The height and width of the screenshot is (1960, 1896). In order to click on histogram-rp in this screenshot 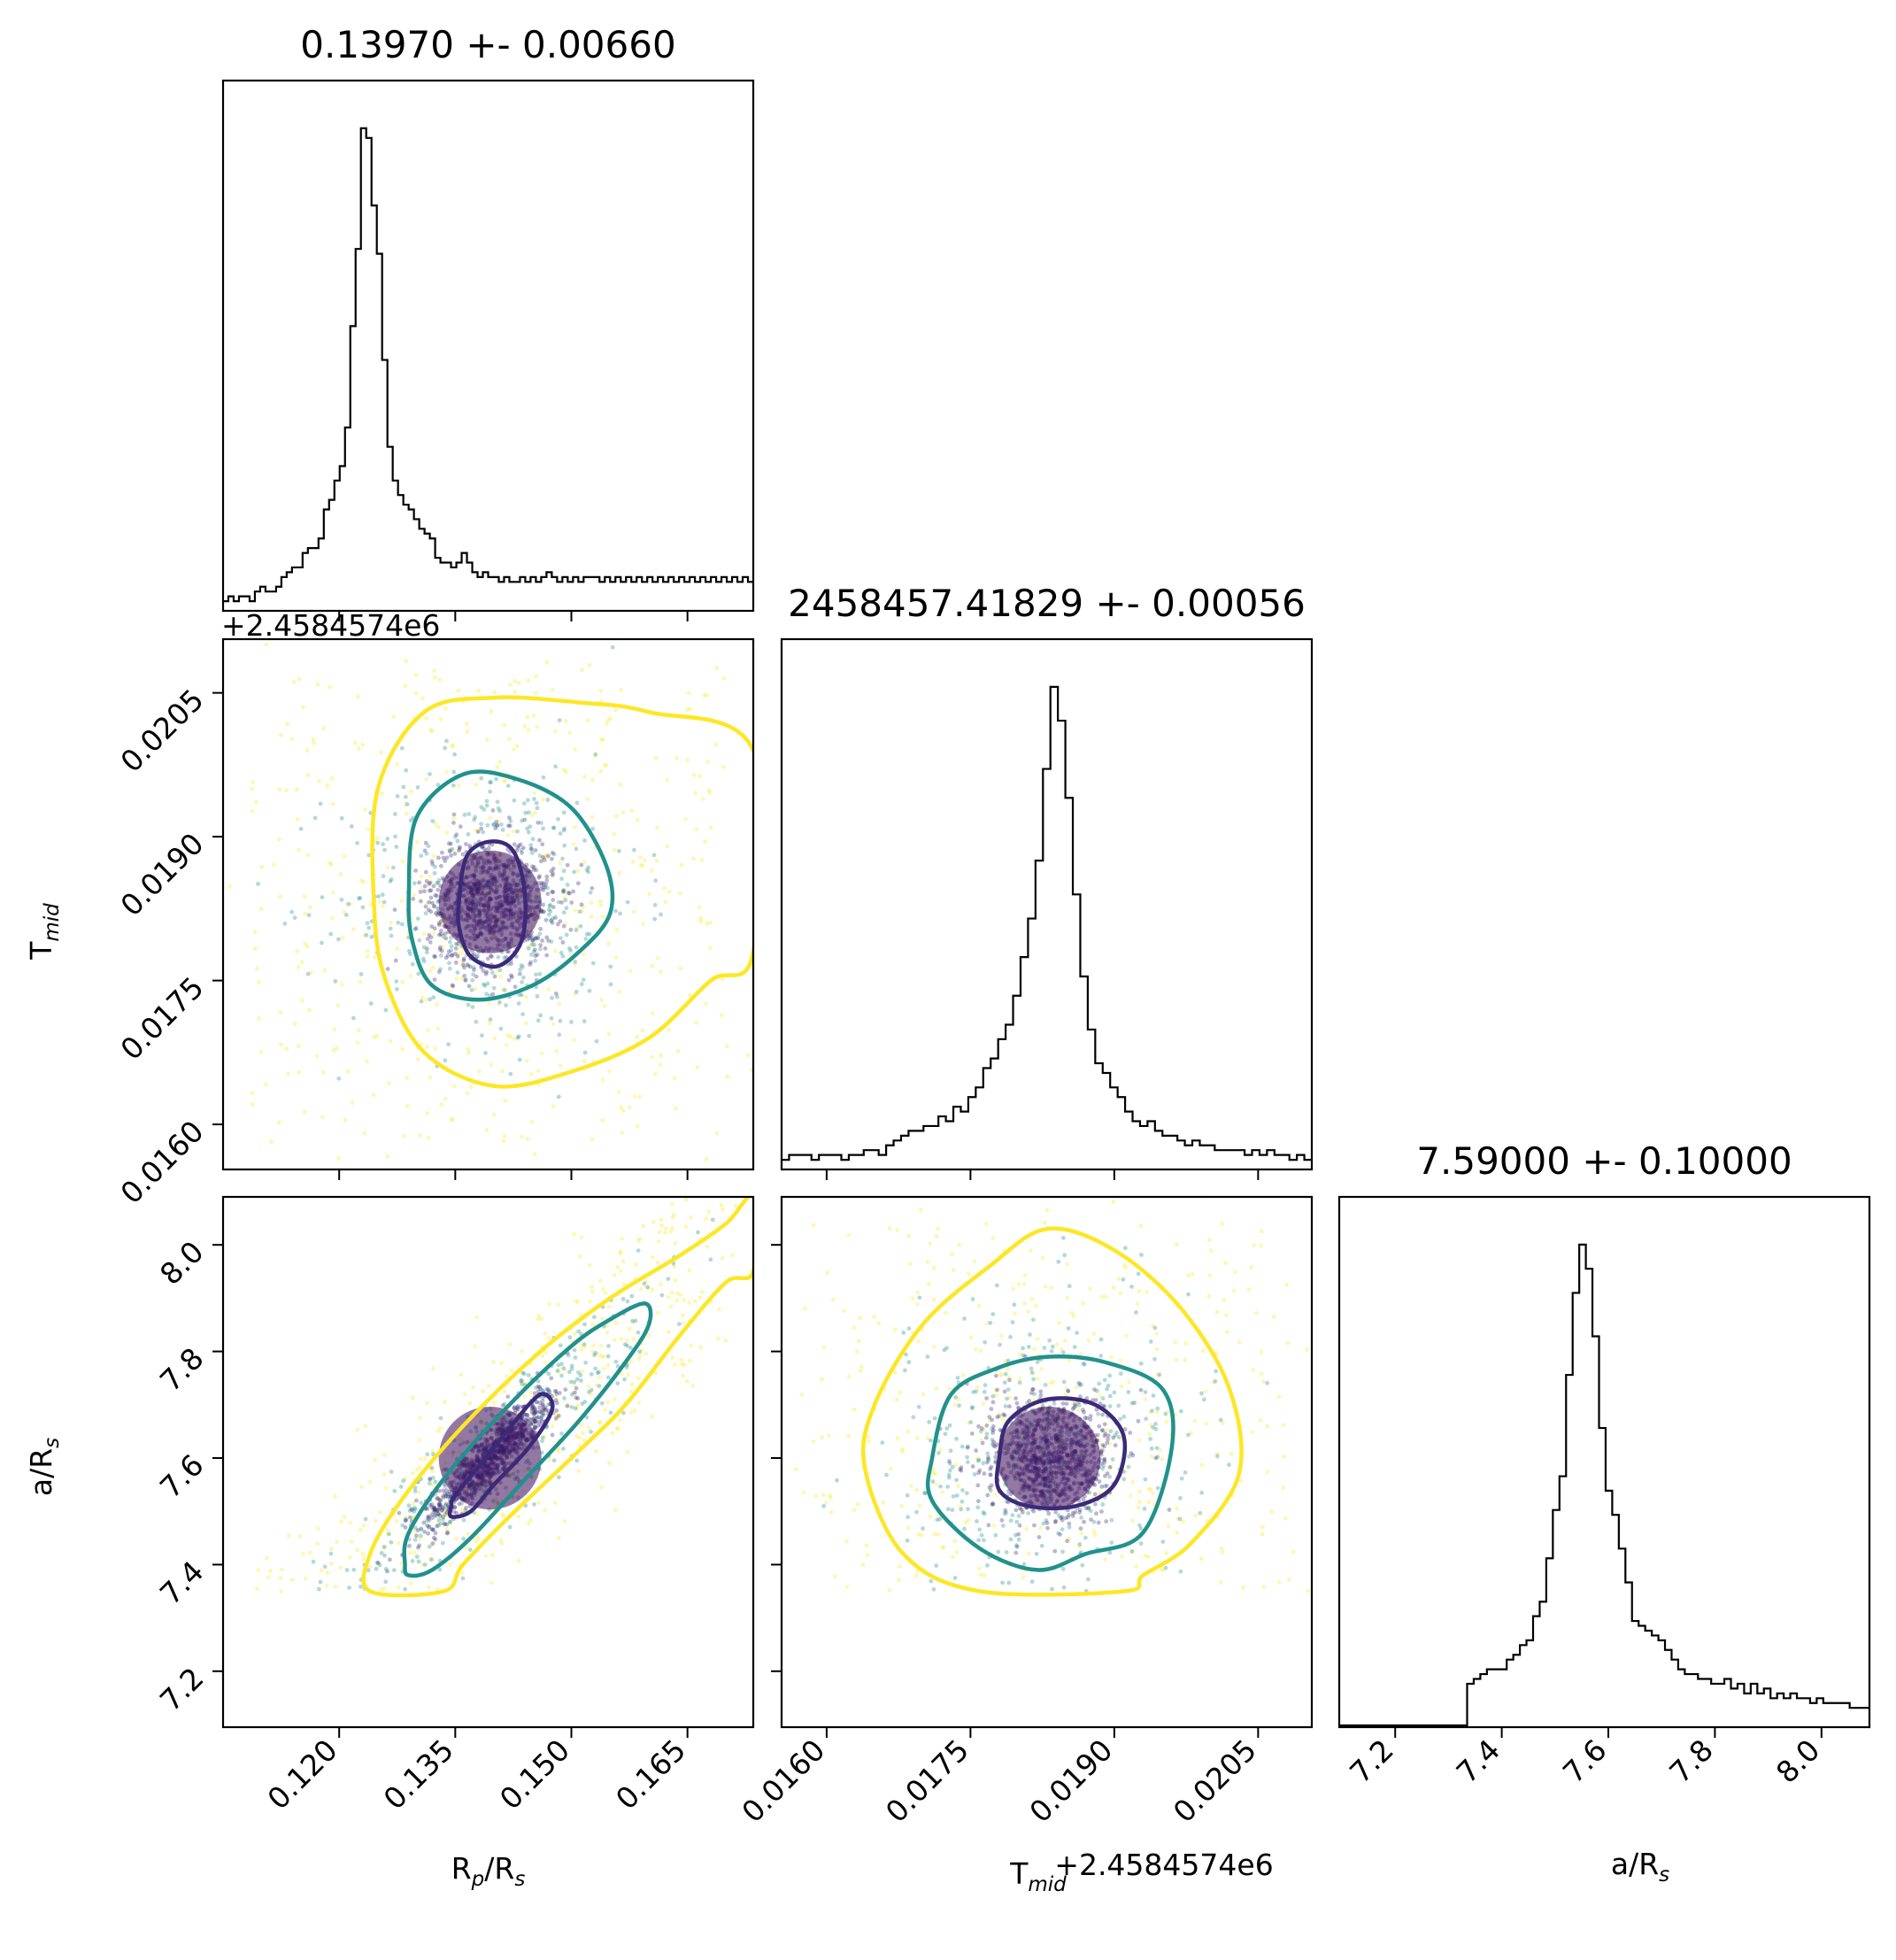, I will do `click(488, 365)`.